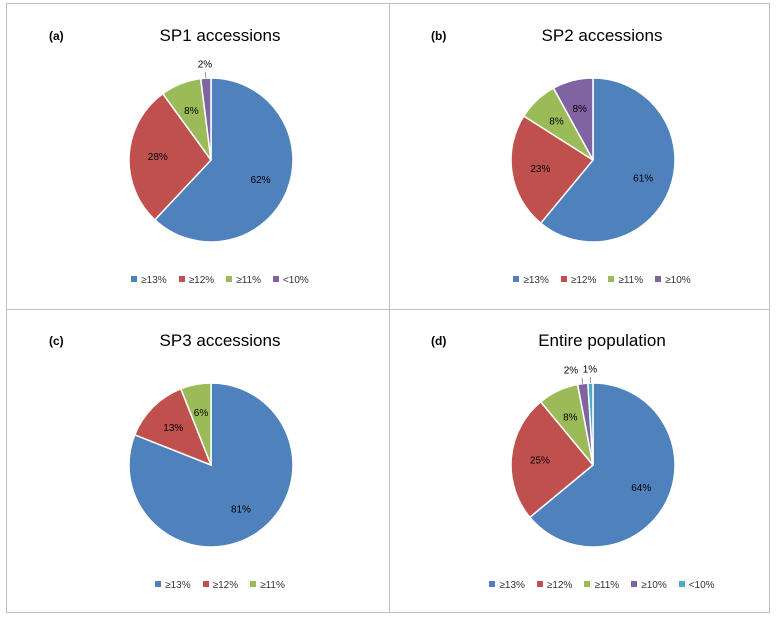 The image size is (776, 621). I want to click on slice-data-label: 64%, so click(641, 488).